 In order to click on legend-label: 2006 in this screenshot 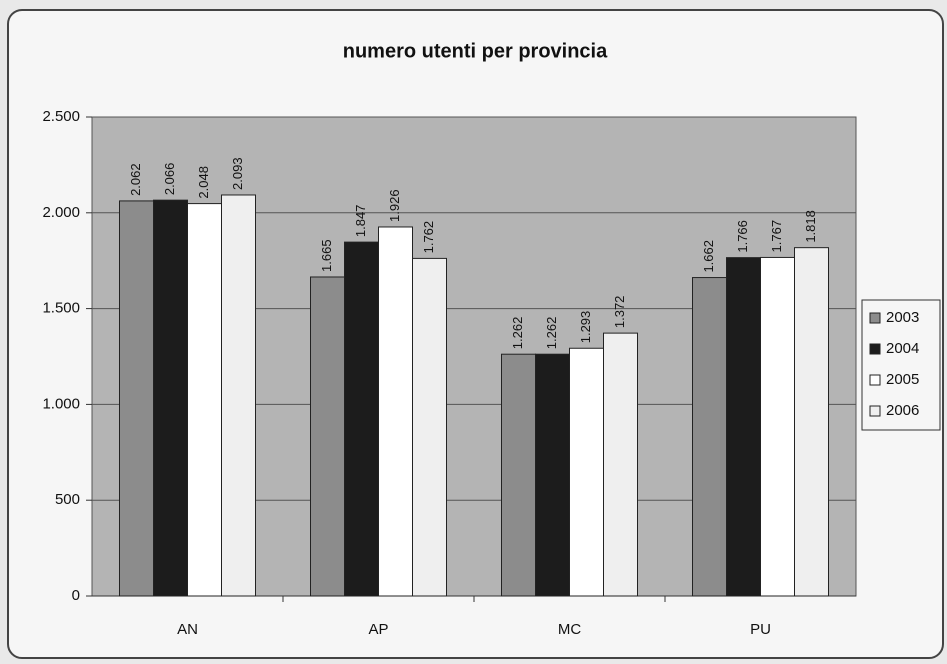, I will do `click(902, 410)`.